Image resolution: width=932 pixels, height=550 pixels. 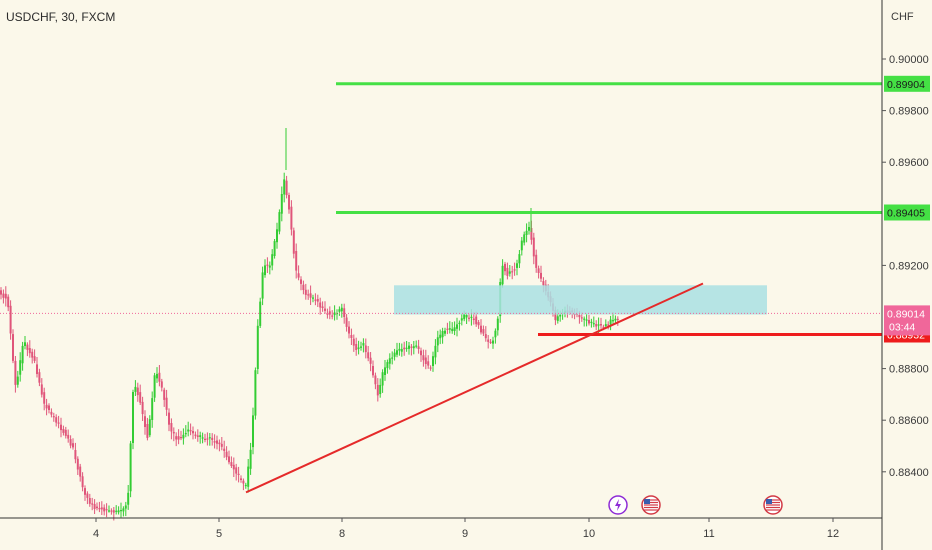 What do you see at coordinates (580, 300) in the screenshot?
I see `zone-rectangle` at bounding box center [580, 300].